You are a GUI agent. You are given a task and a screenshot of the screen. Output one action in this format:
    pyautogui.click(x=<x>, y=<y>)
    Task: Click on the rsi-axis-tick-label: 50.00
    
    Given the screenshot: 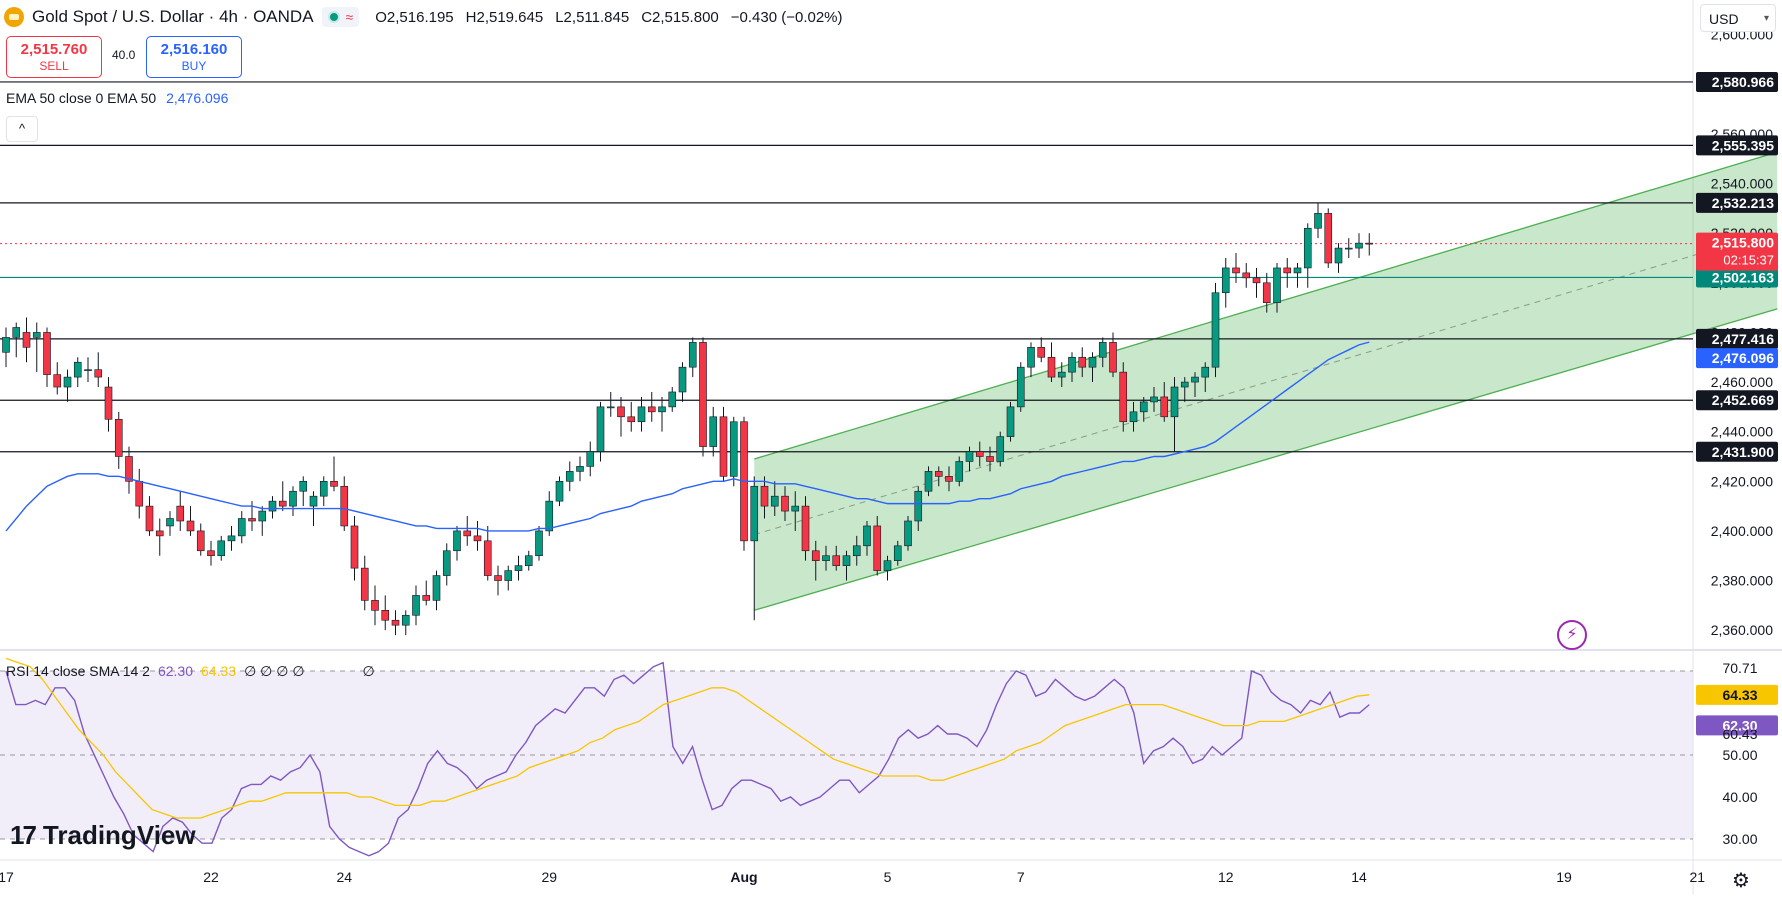 What is the action you would take?
    pyautogui.click(x=1739, y=755)
    